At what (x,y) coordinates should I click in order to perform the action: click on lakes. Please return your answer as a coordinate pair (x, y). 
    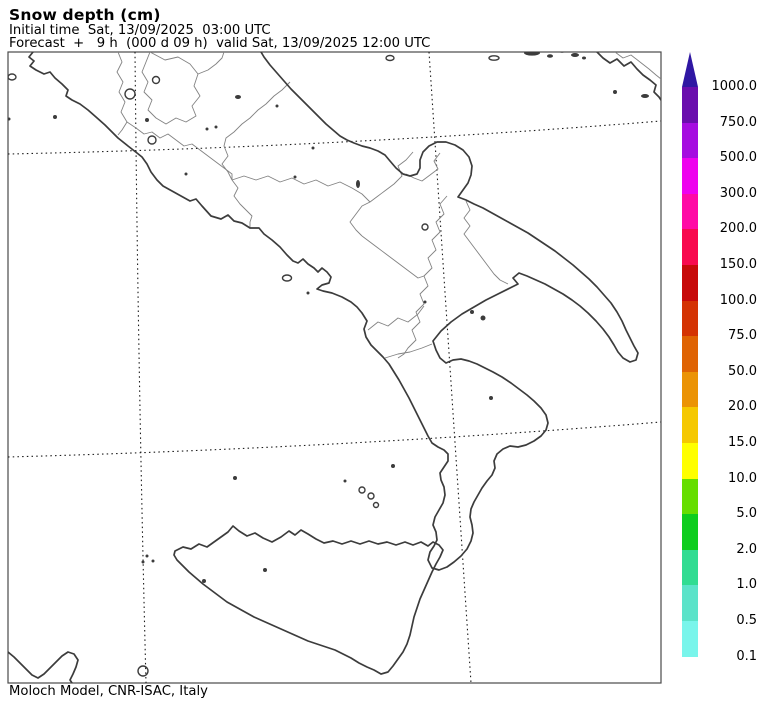
    Looking at the image, I should click on (276, 153).